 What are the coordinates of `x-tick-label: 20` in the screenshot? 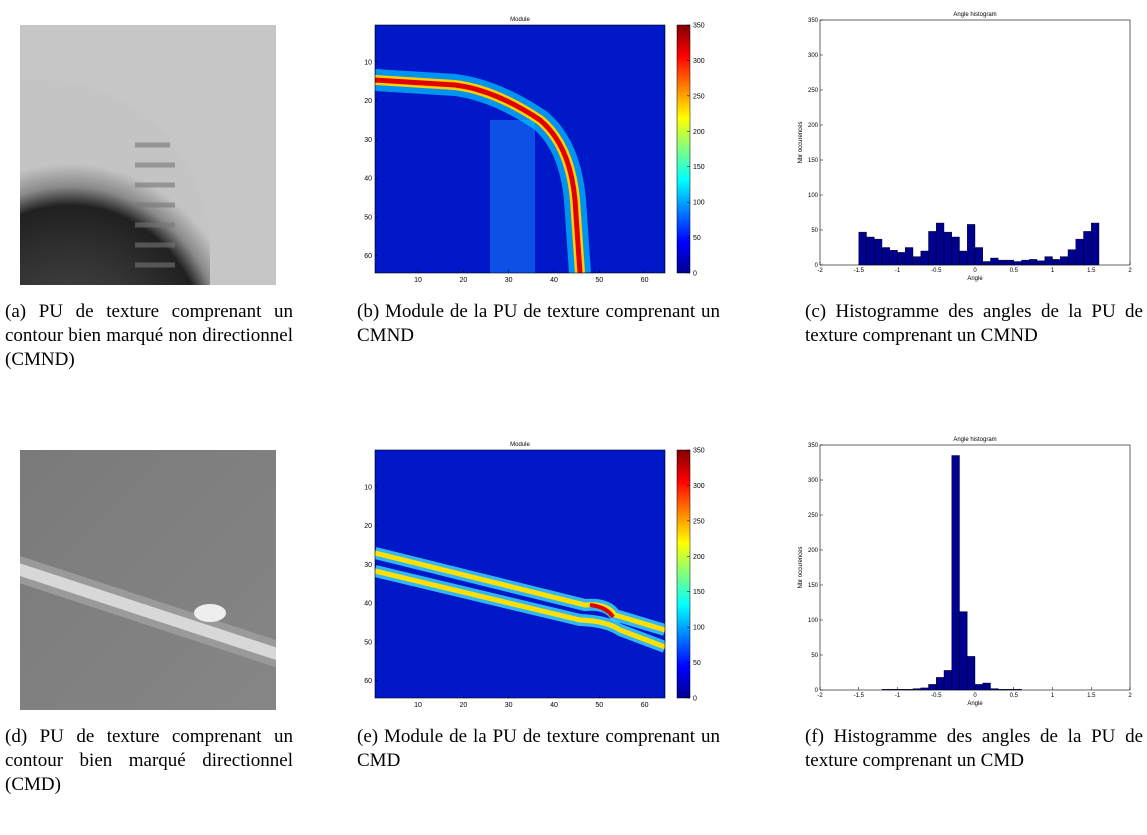 It's located at (463, 280).